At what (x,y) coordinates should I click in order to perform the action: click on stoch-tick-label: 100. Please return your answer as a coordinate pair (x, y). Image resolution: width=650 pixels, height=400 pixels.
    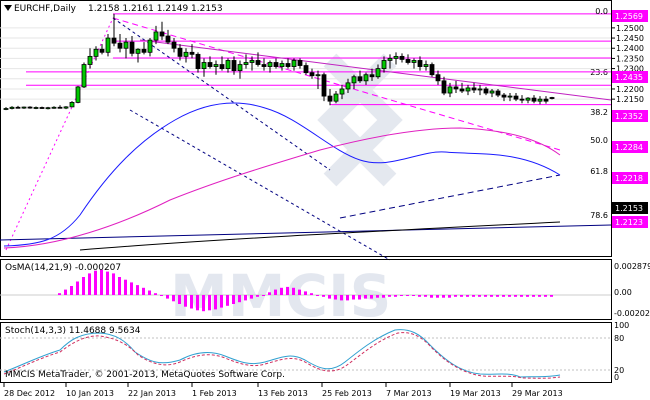
    Looking at the image, I should click on (621, 325).